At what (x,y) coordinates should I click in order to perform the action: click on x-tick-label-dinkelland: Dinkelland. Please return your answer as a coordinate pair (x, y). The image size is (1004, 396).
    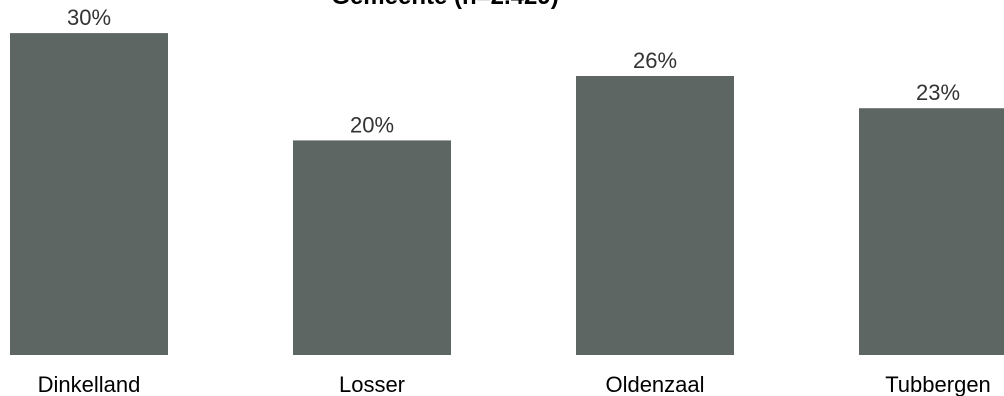
    Looking at the image, I should click on (89, 384).